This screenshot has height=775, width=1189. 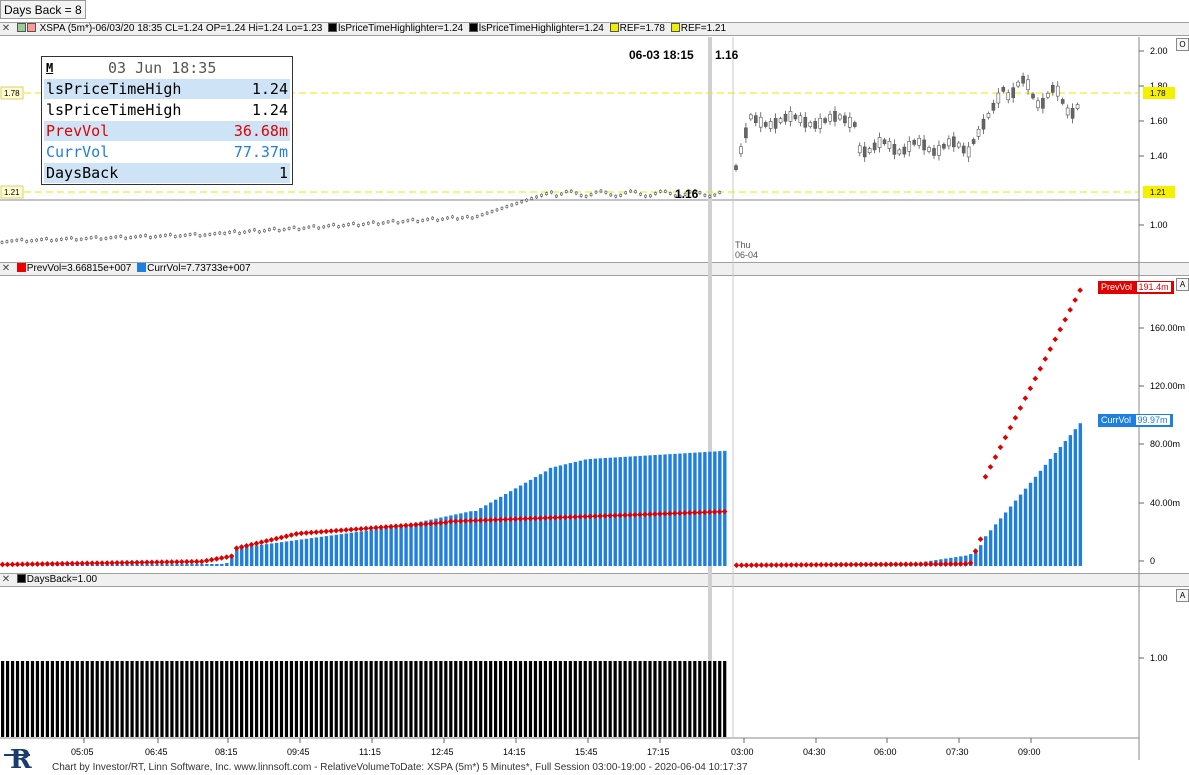 I want to click on ref-color-icon, so click(x=675, y=27).